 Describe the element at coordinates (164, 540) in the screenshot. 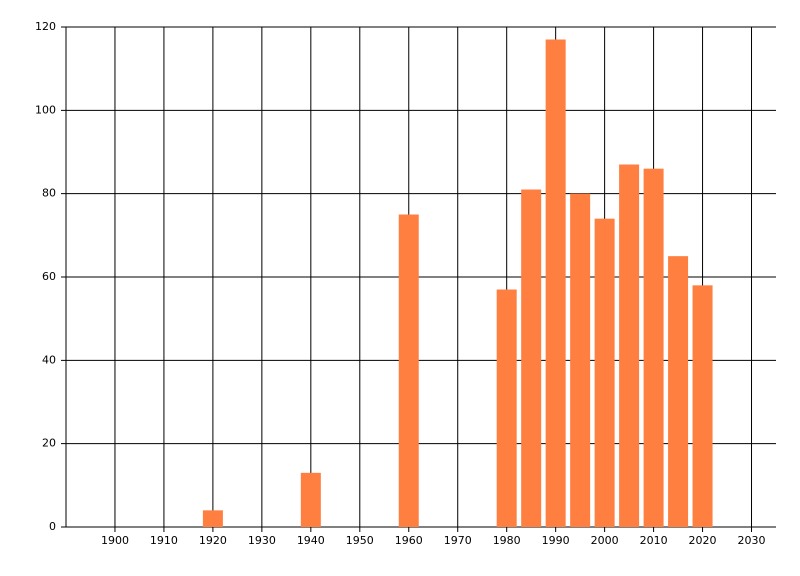

I see `x-tick-label: 1910` at that location.